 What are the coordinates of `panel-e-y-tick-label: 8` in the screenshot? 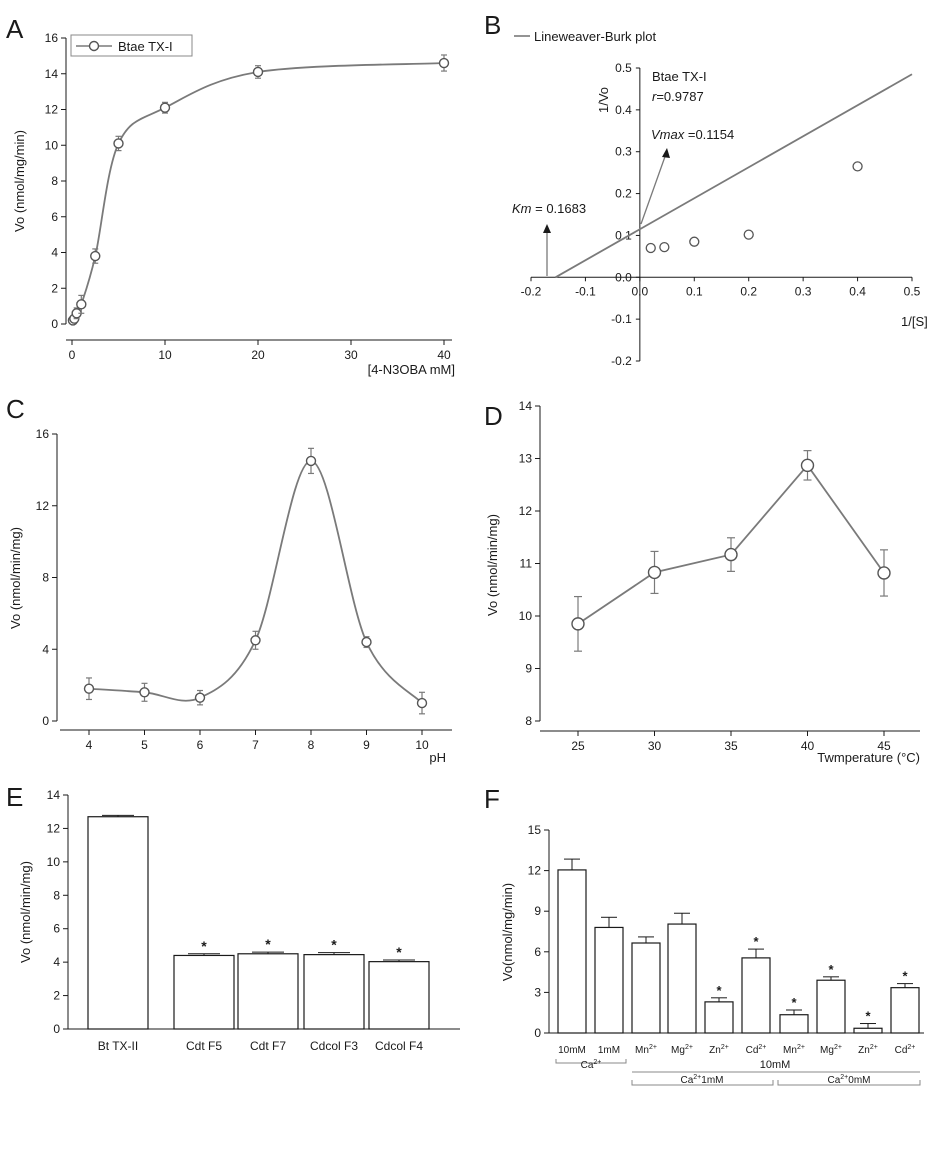 It's located at (56, 895).